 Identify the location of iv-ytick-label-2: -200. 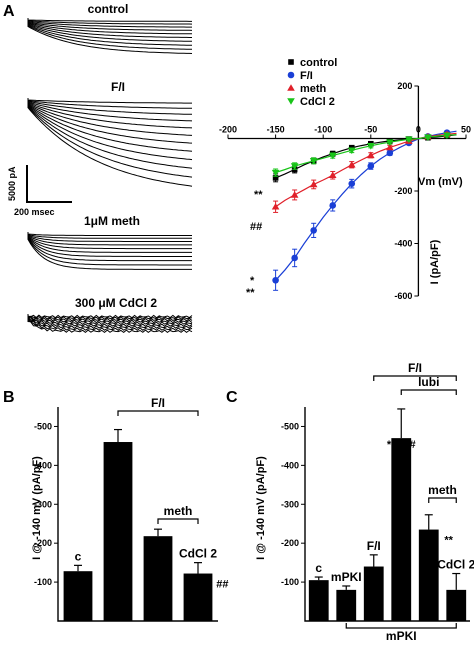
(403, 191).